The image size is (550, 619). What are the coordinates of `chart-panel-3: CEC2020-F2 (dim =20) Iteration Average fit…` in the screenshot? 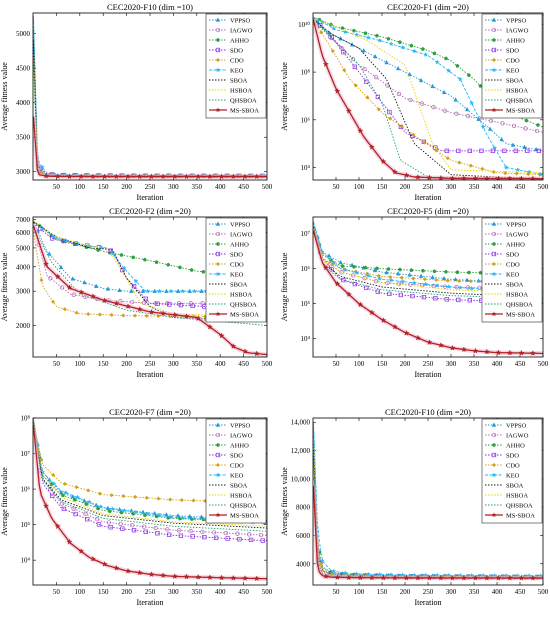 It's located at (136, 292).